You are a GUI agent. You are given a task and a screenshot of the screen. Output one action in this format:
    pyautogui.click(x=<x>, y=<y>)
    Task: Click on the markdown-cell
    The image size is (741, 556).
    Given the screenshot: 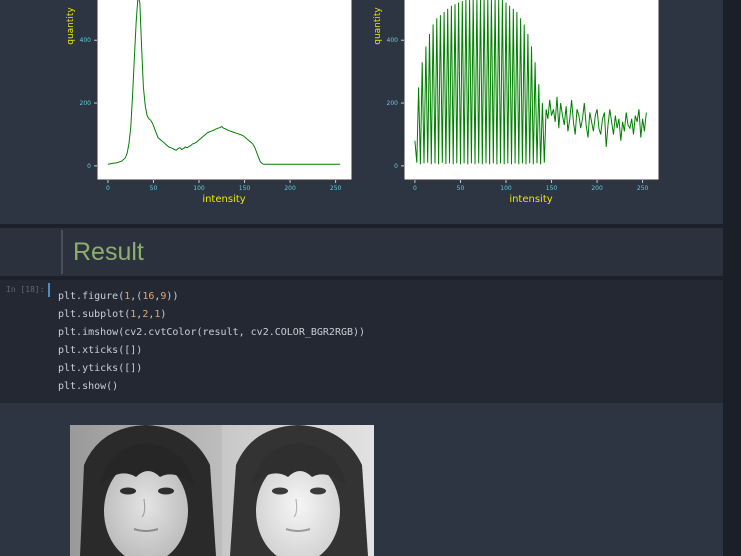 What is the action you would take?
    pyautogui.click(x=361, y=252)
    